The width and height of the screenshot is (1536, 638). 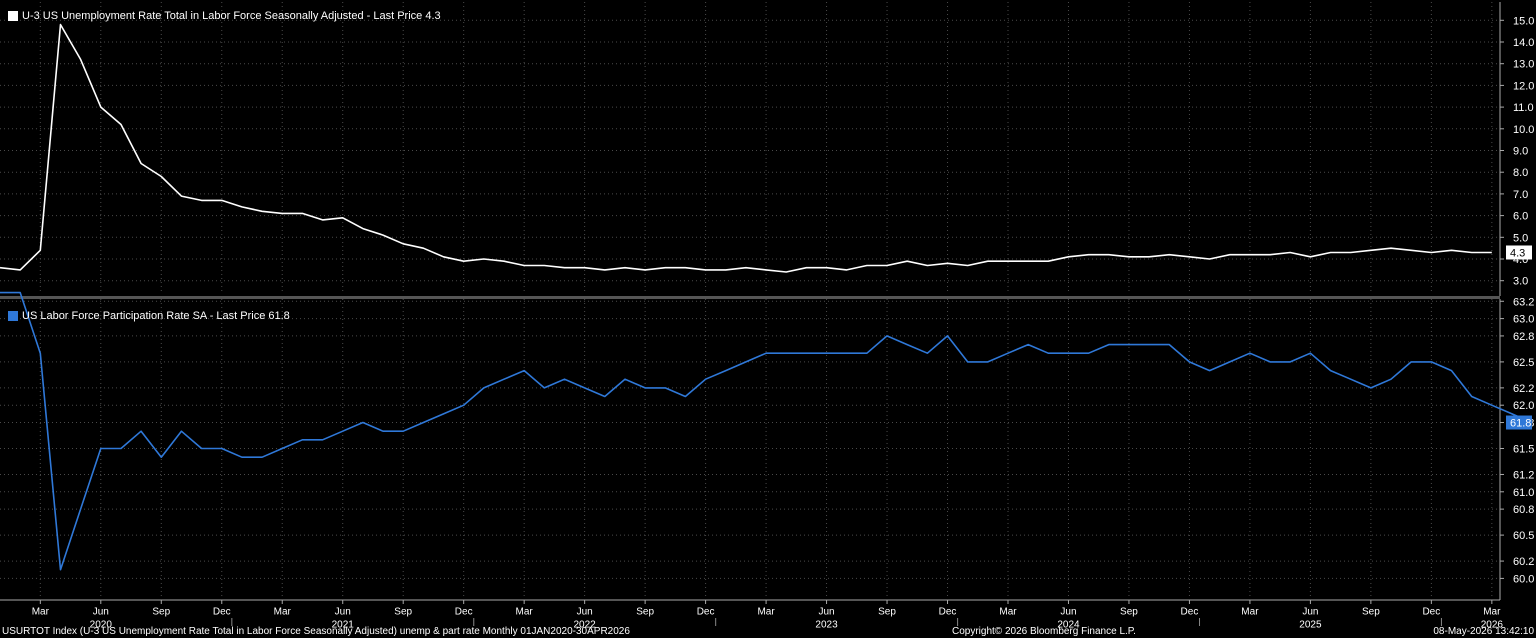 What do you see at coordinates (1523, 21) in the screenshot?
I see `unemployment-y-tick-label: 15.0` at bounding box center [1523, 21].